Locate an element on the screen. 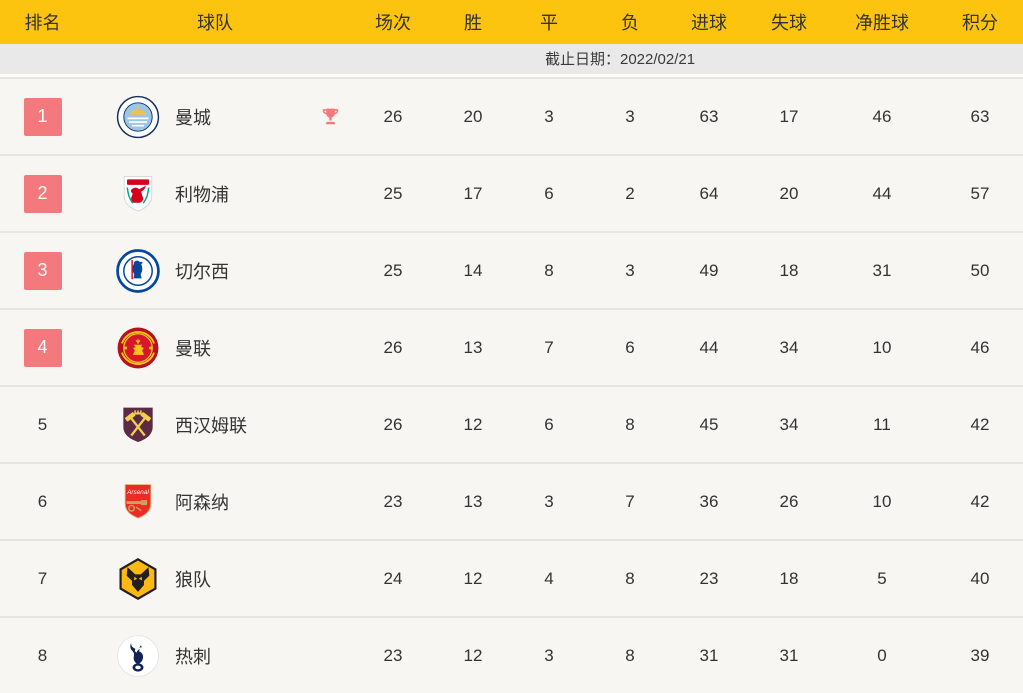 This screenshot has height=693, width=1023. table-row: 7 狼队 24 12 4 8 23 18 5 40 is located at coordinates (511, 577).